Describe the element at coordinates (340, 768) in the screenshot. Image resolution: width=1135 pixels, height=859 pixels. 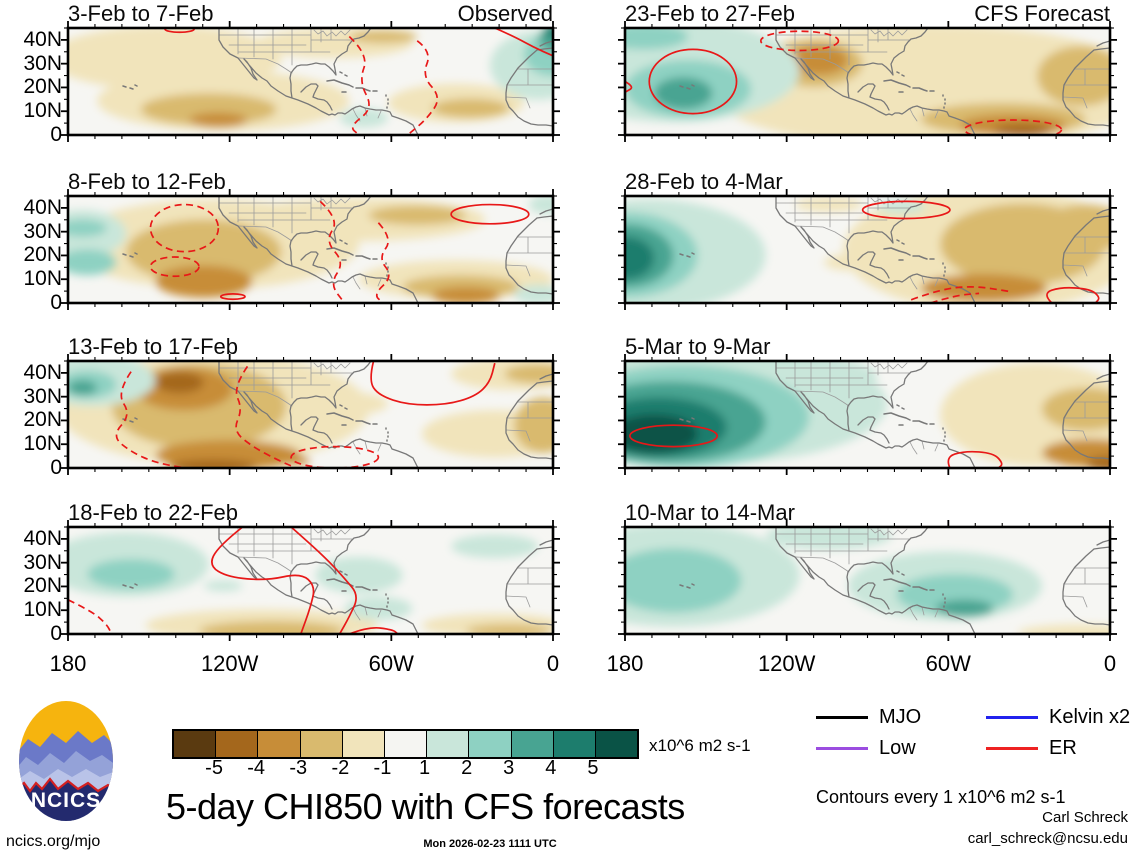
I see `colorbar-tick-label: -2` at that location.